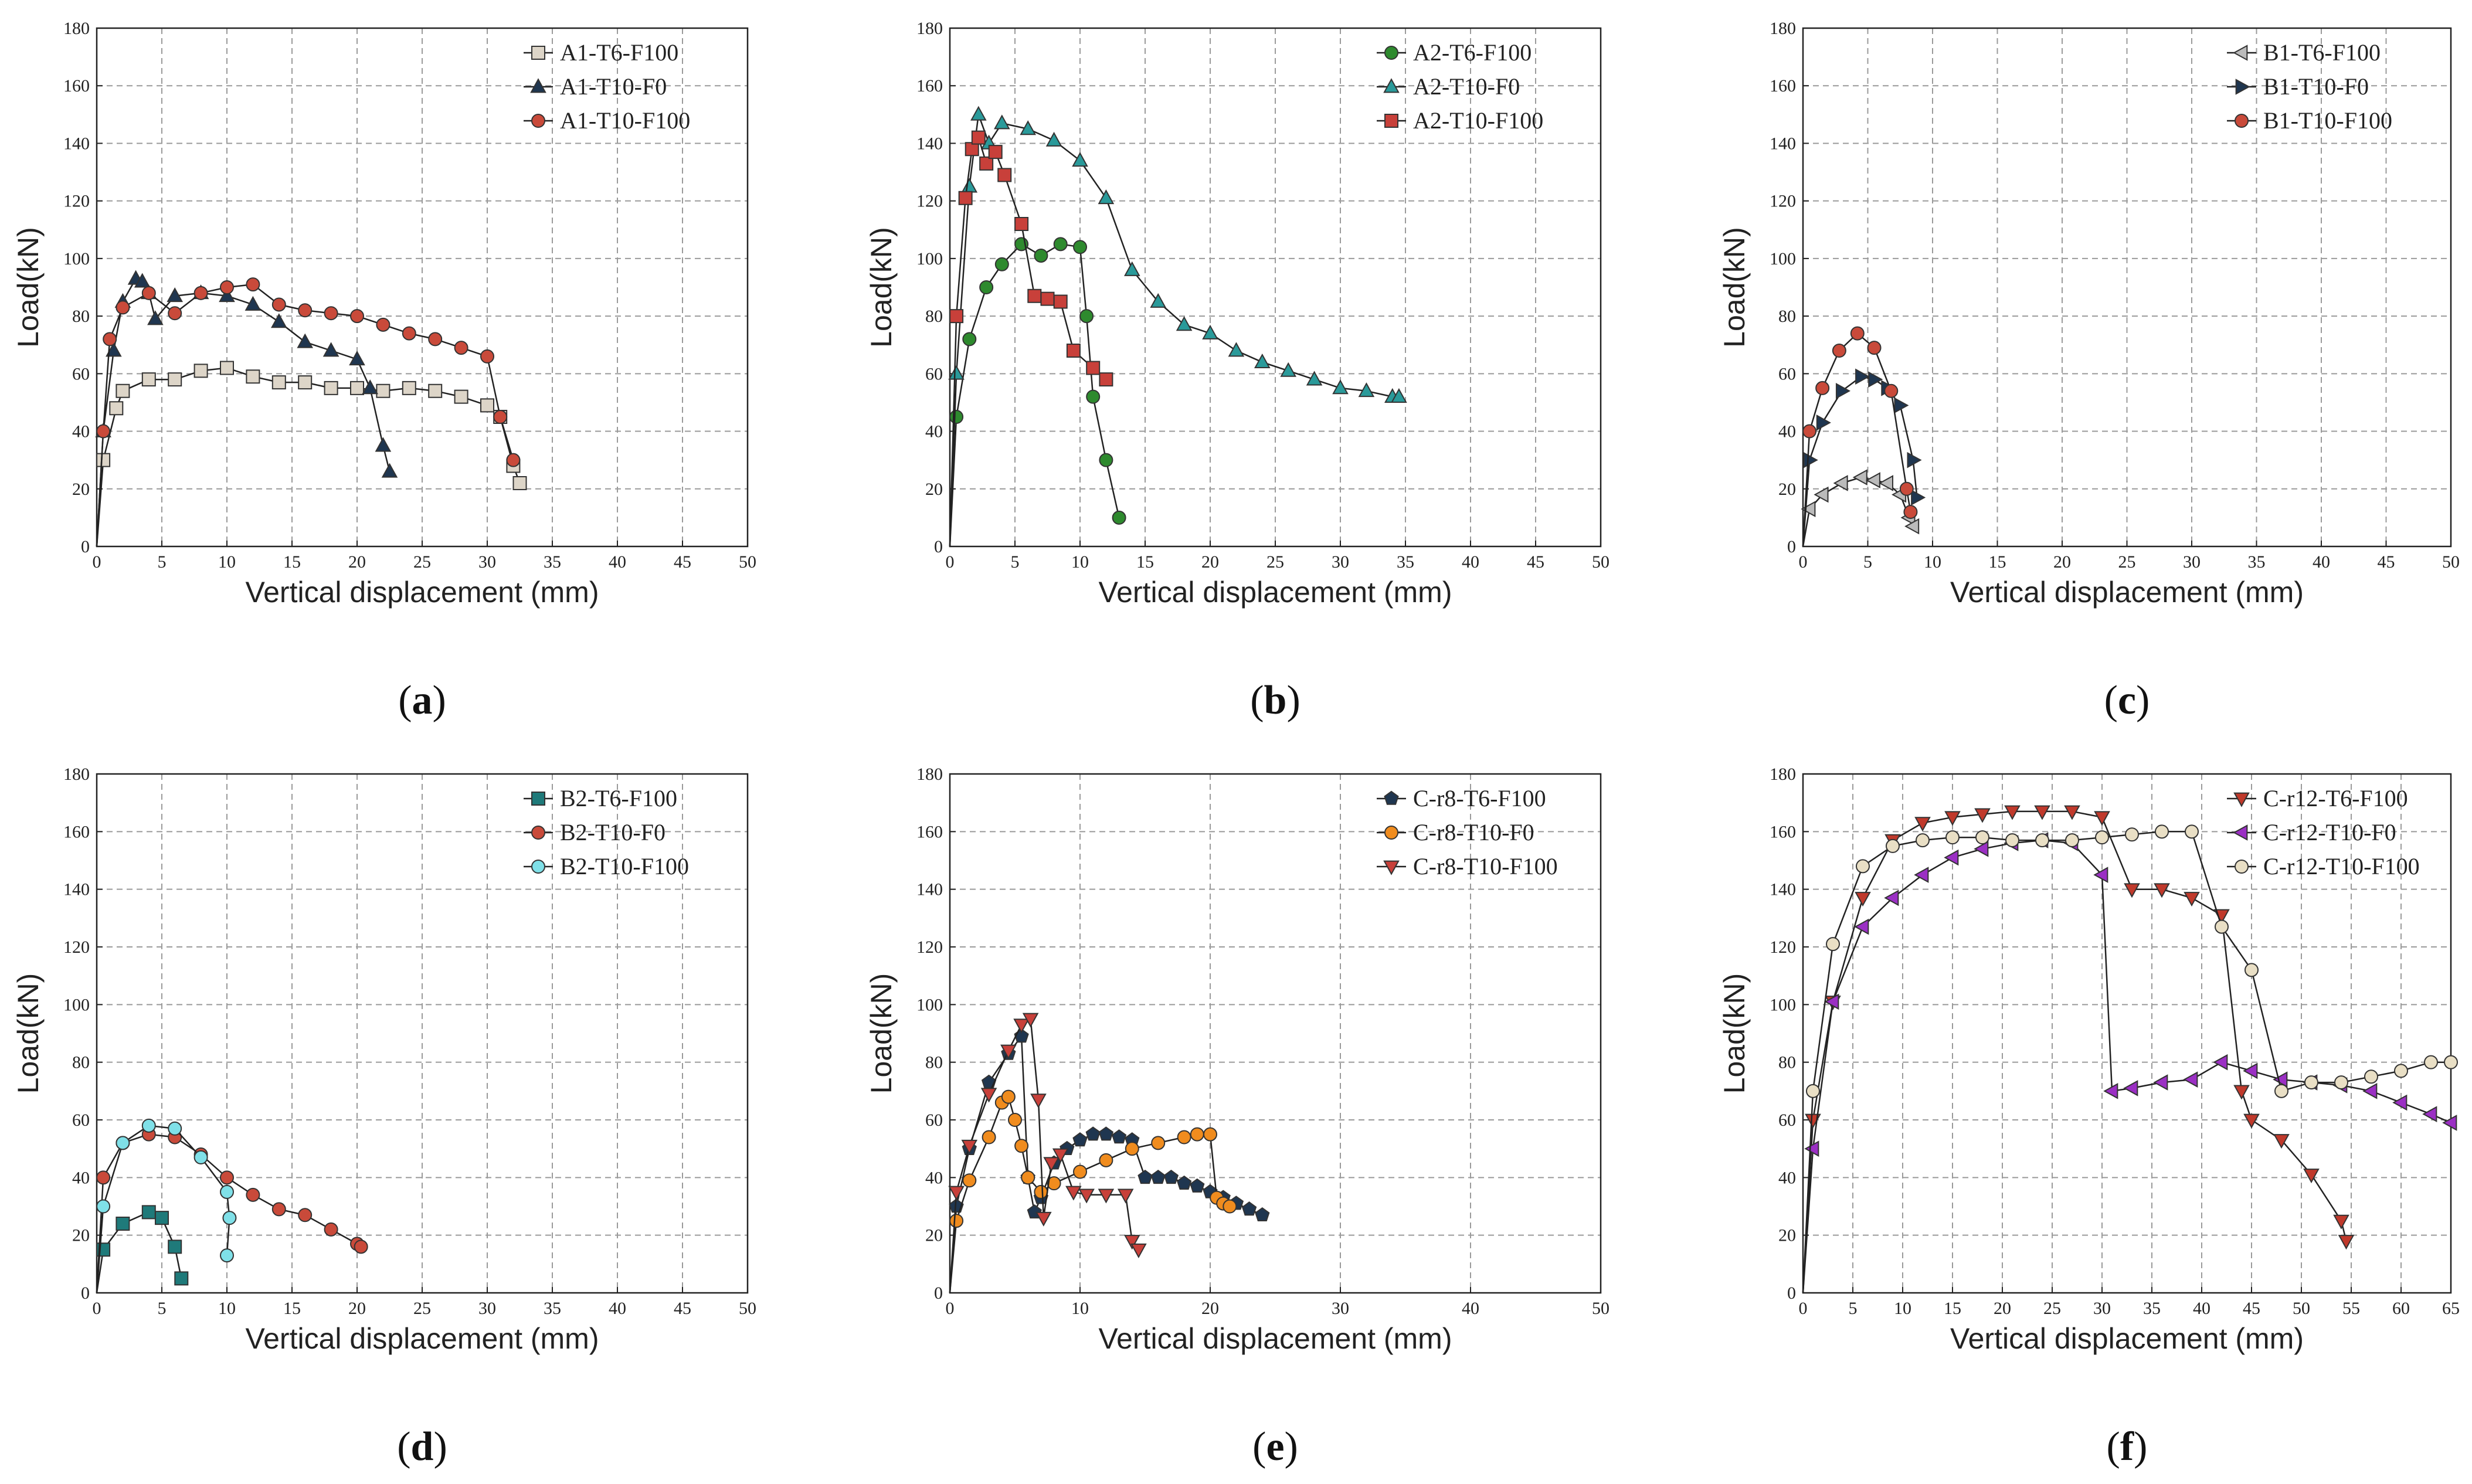 This screenshot has width=2472, height=1484. Describe the element at coordinates (1783, 86) in the screenshot. I see `y-tick-label: 160` at that location.